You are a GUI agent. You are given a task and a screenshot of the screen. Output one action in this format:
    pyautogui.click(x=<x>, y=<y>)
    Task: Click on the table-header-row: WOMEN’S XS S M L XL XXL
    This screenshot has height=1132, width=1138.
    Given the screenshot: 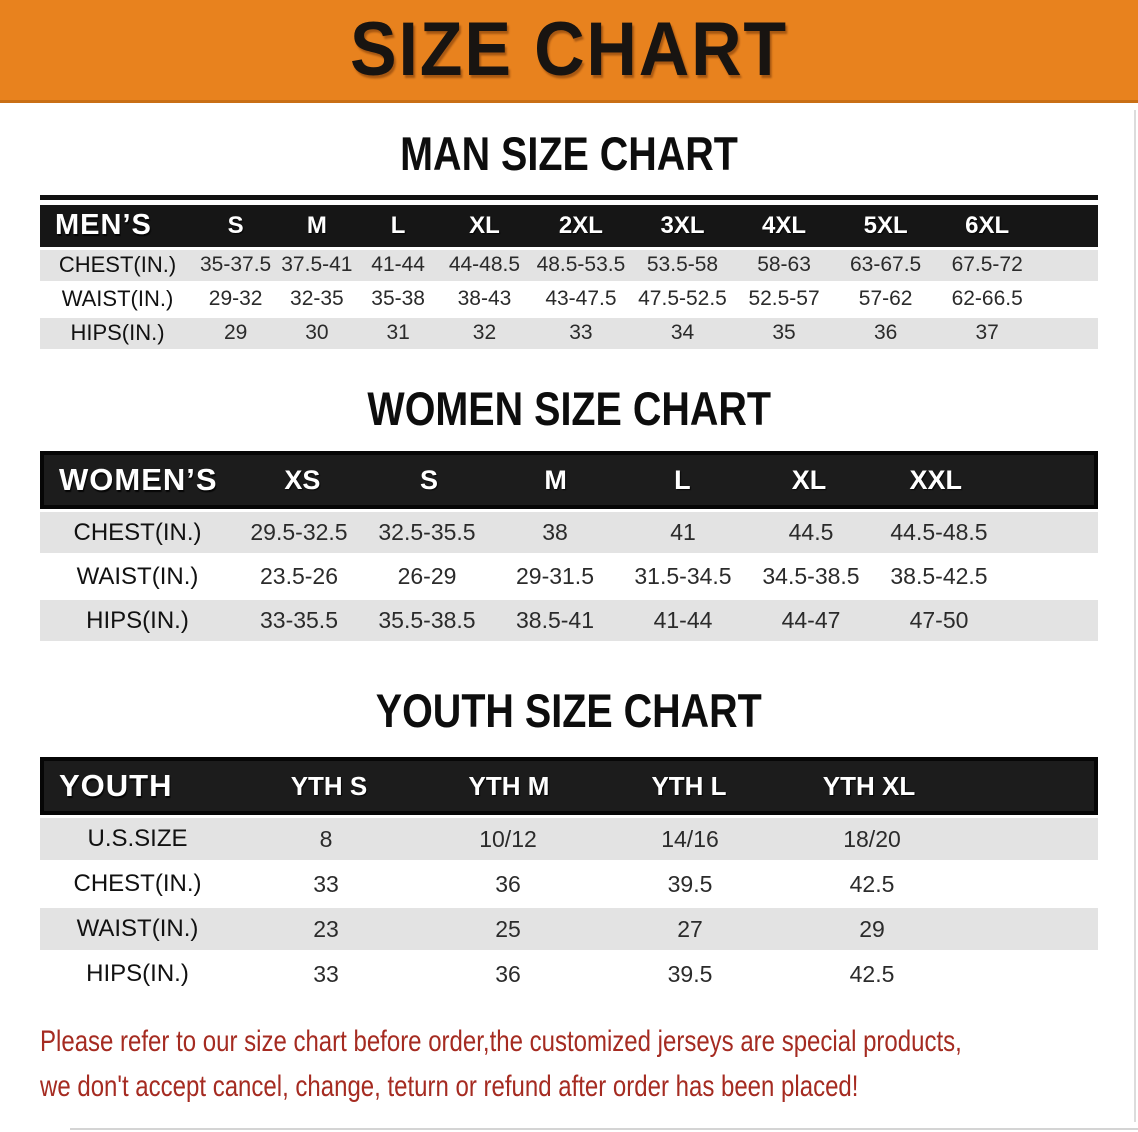 What is the action you would take?
    pyautogui.click(x=569, y=480)
    